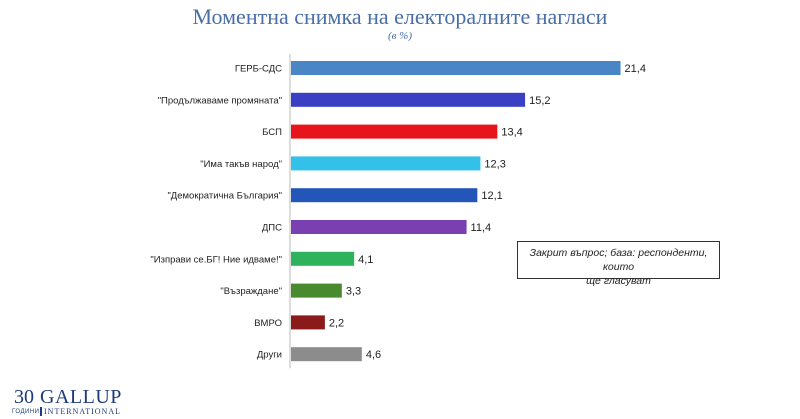 Image resolution: width=800 pixels, height=419 pixels. I want to click on category-label-3: "Има такъв народ", so click(241, 164).